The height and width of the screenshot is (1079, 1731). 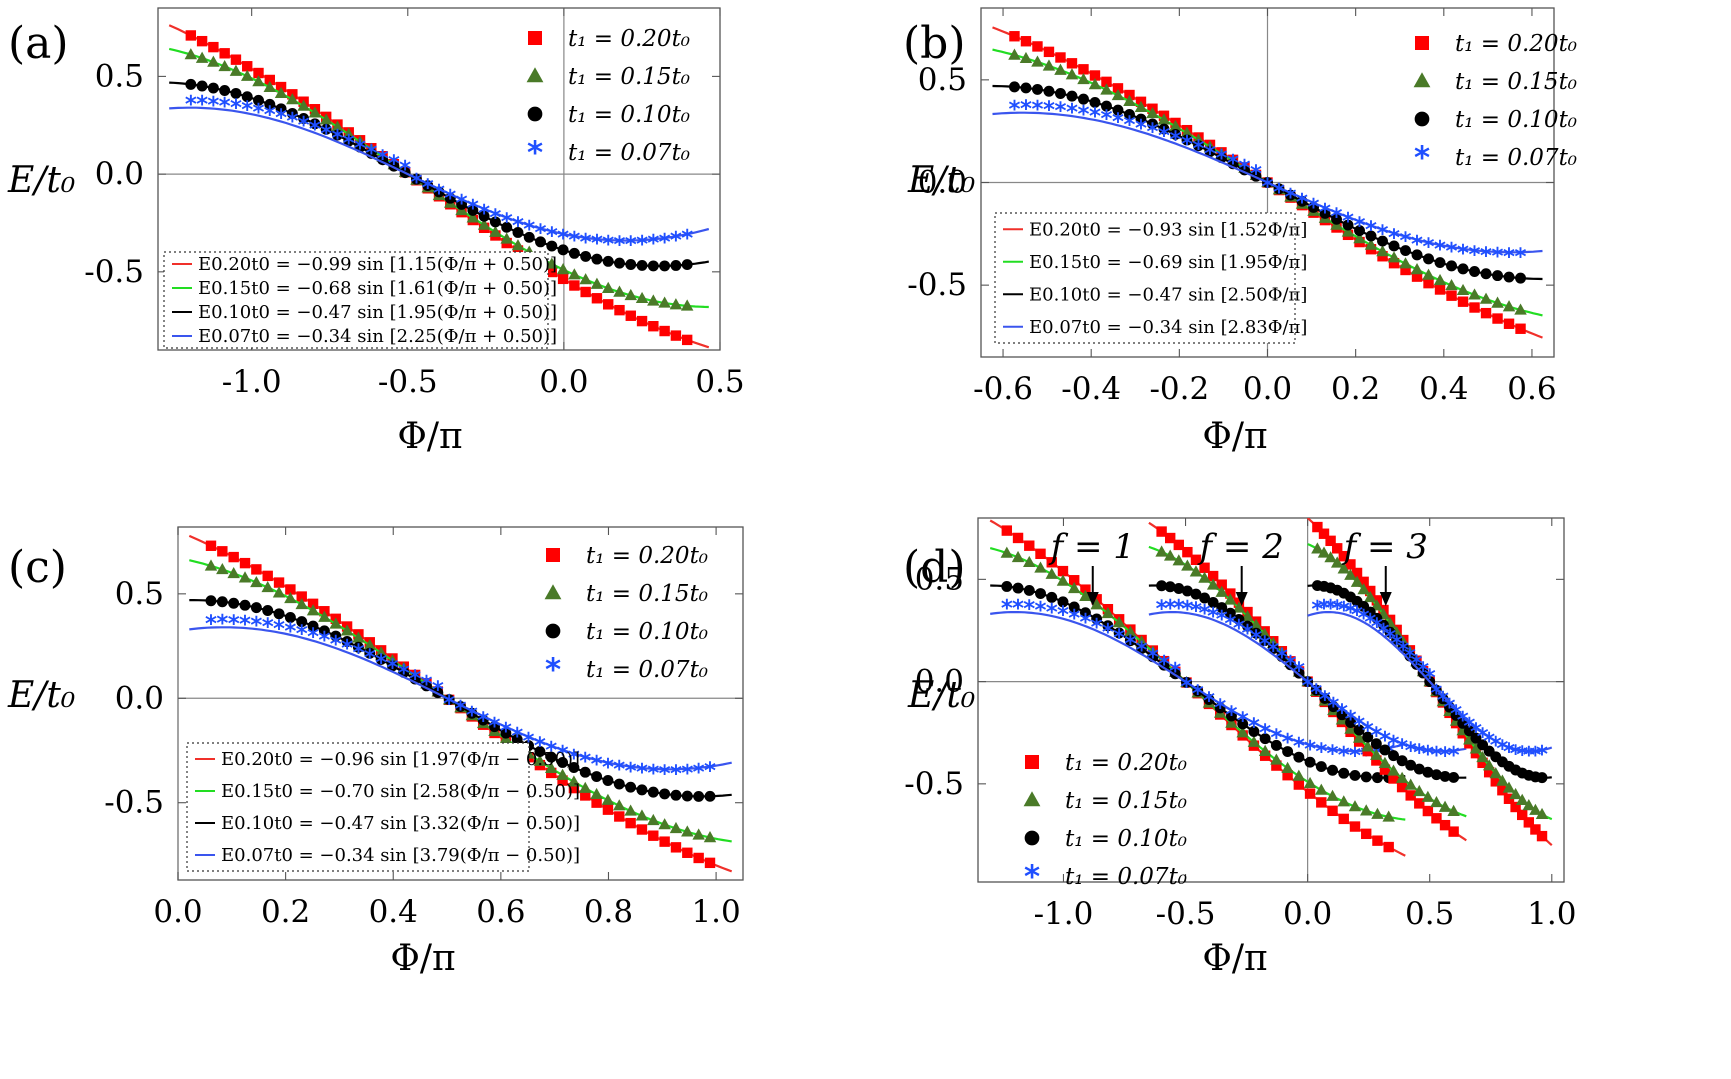 What do you see at coordinates (1126, 763) in the screenshot?
I see `legend-label: t₁ = 0.20t₀` at bounding box center [1126, 763].